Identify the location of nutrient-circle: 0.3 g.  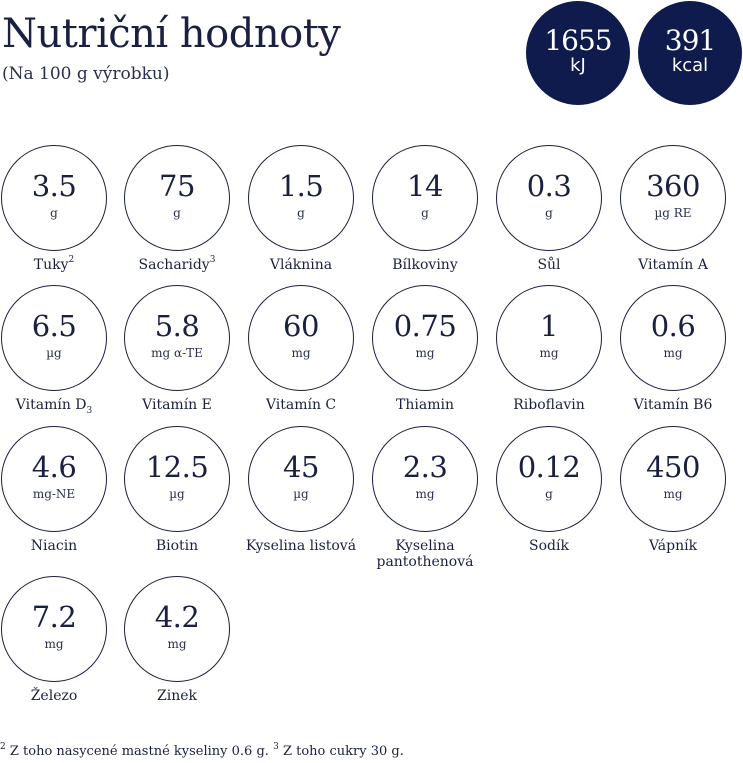
(549, 198).